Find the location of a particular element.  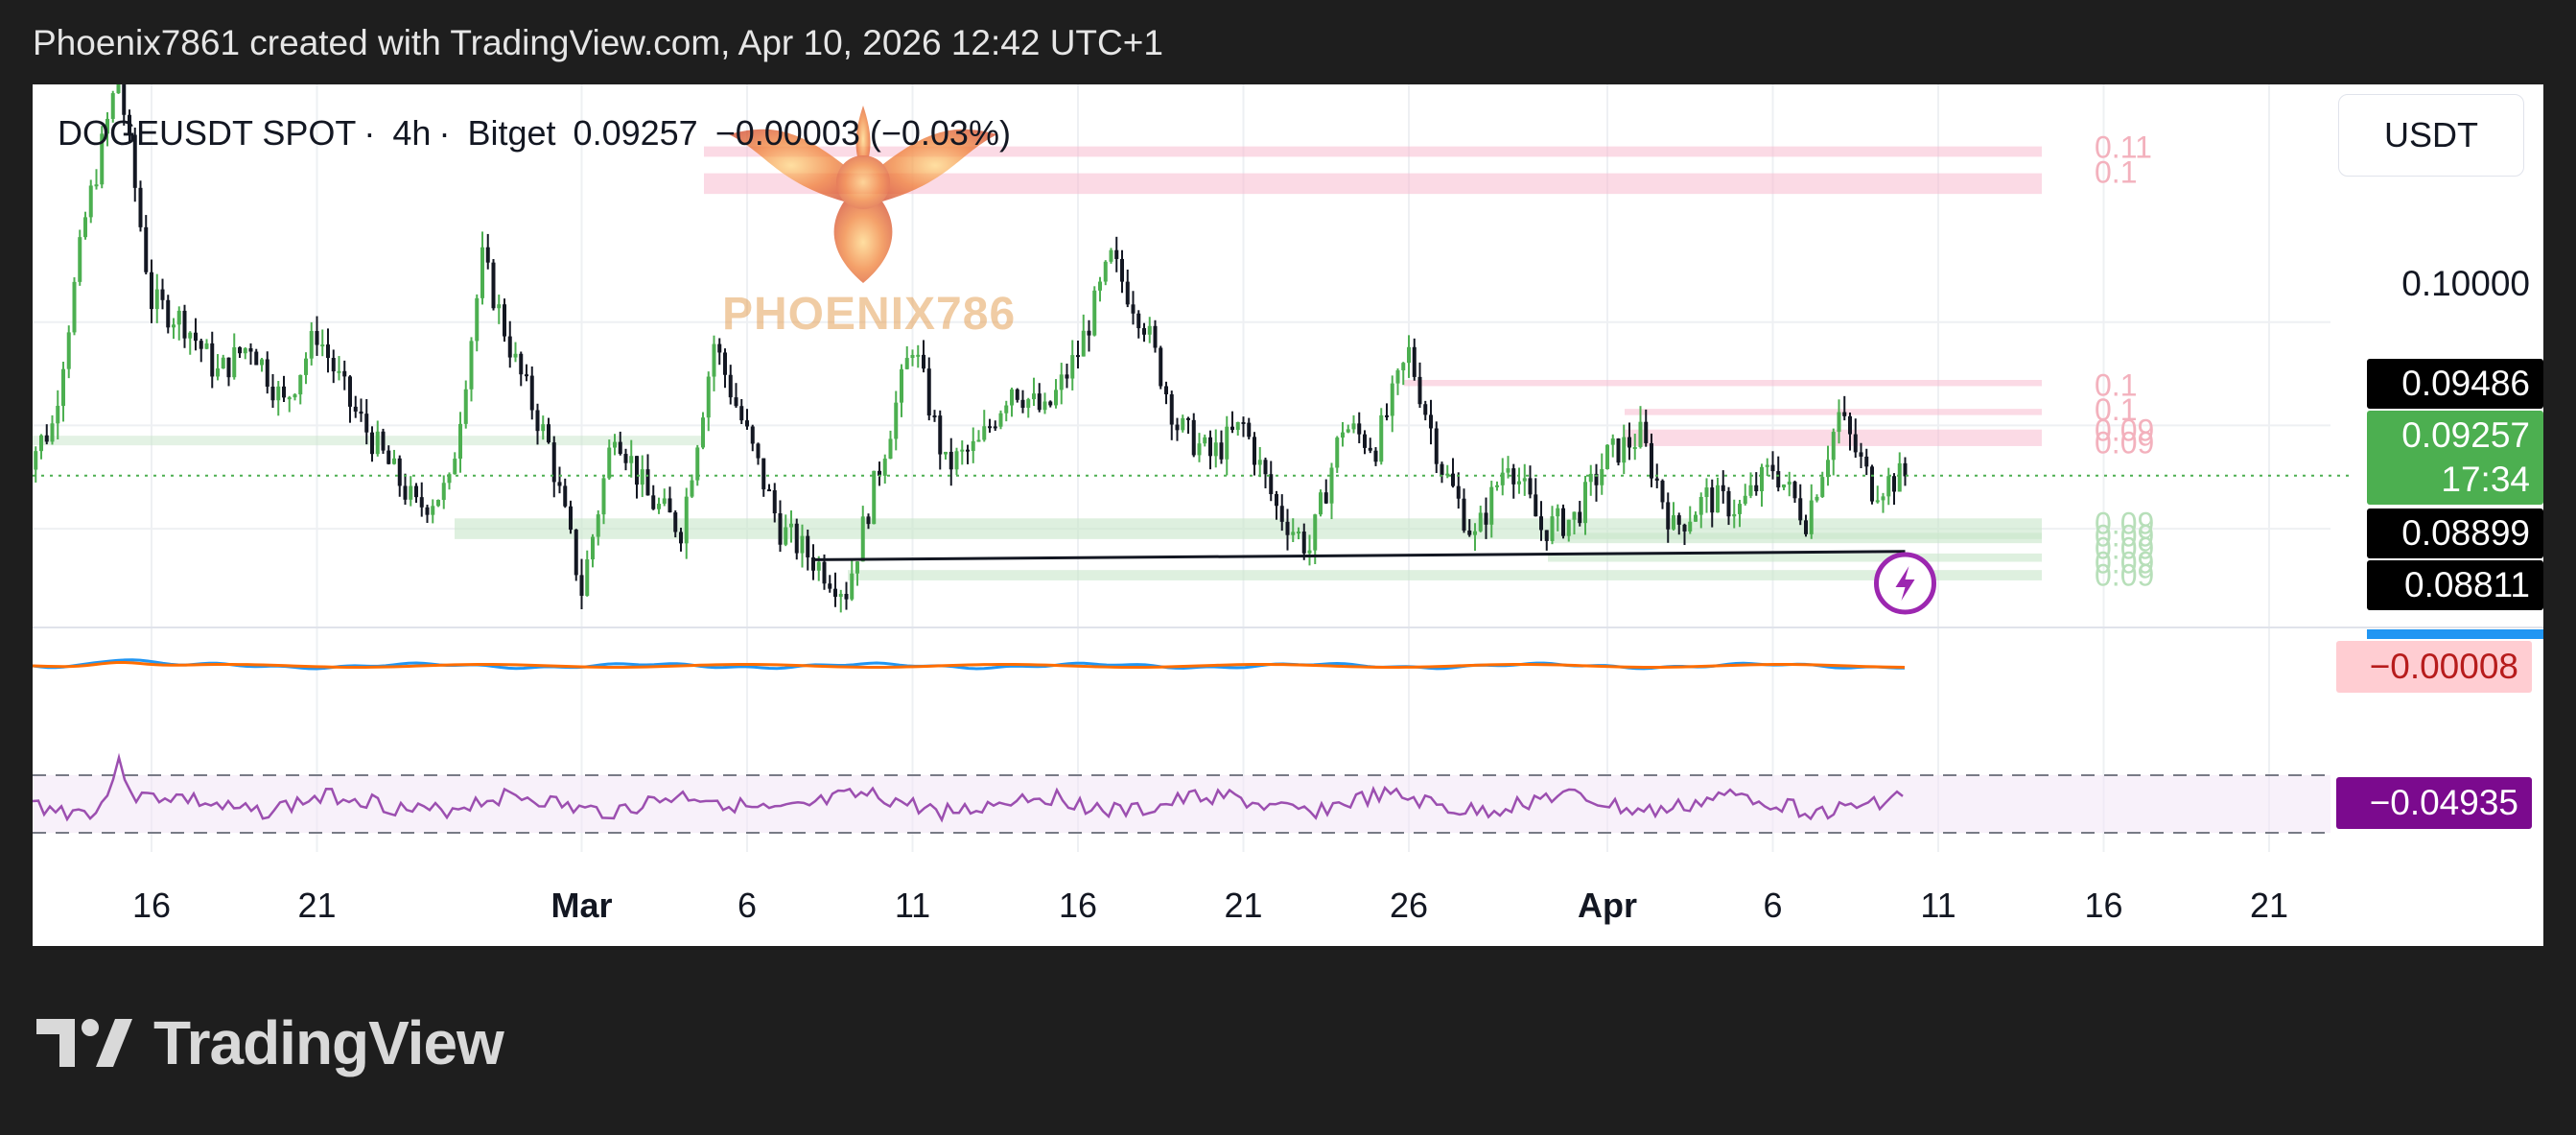

macd-pane is located at coordinates (969, 664).